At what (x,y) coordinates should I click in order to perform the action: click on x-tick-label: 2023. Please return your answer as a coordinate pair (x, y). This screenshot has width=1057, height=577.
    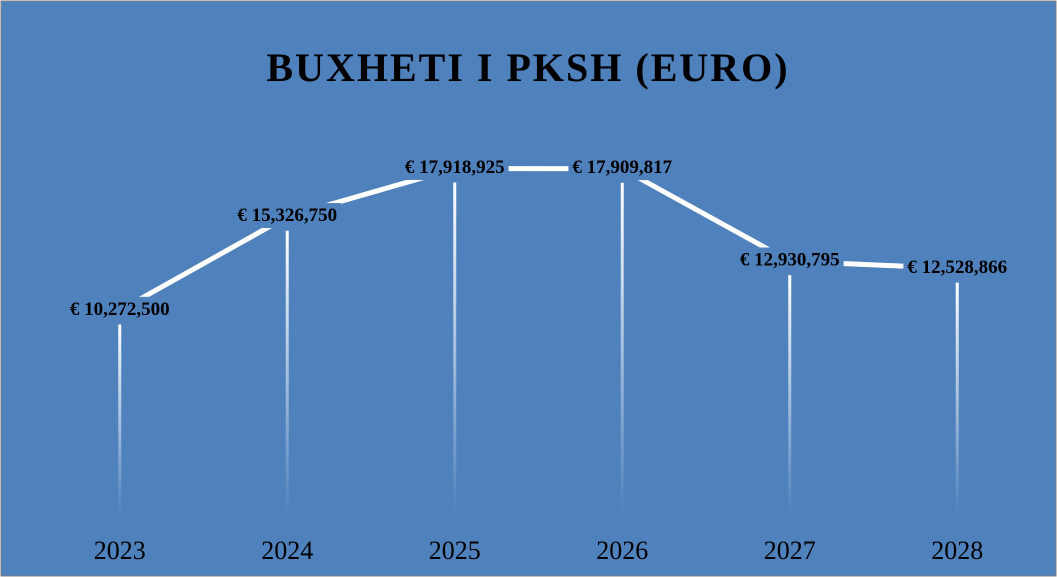
    Looking at the image, I should click on (120, 550).